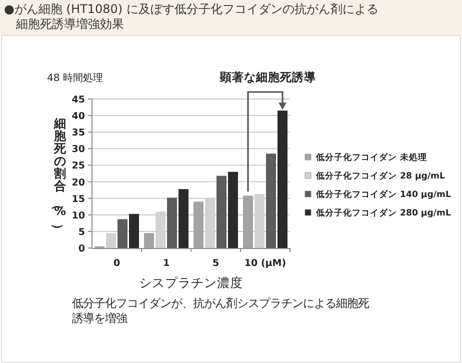 The height and width of the screenshot is (363, 462). I want to click on x-tick-label: 0, so click(116, 263).